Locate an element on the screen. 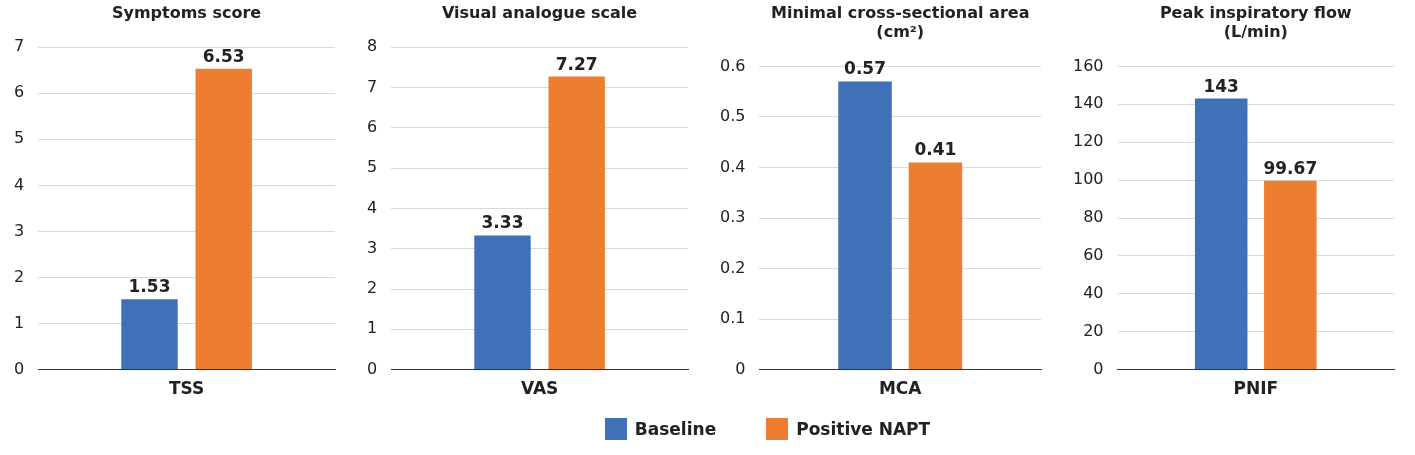  data-label: 143 is located at coordinates (1221, 85).